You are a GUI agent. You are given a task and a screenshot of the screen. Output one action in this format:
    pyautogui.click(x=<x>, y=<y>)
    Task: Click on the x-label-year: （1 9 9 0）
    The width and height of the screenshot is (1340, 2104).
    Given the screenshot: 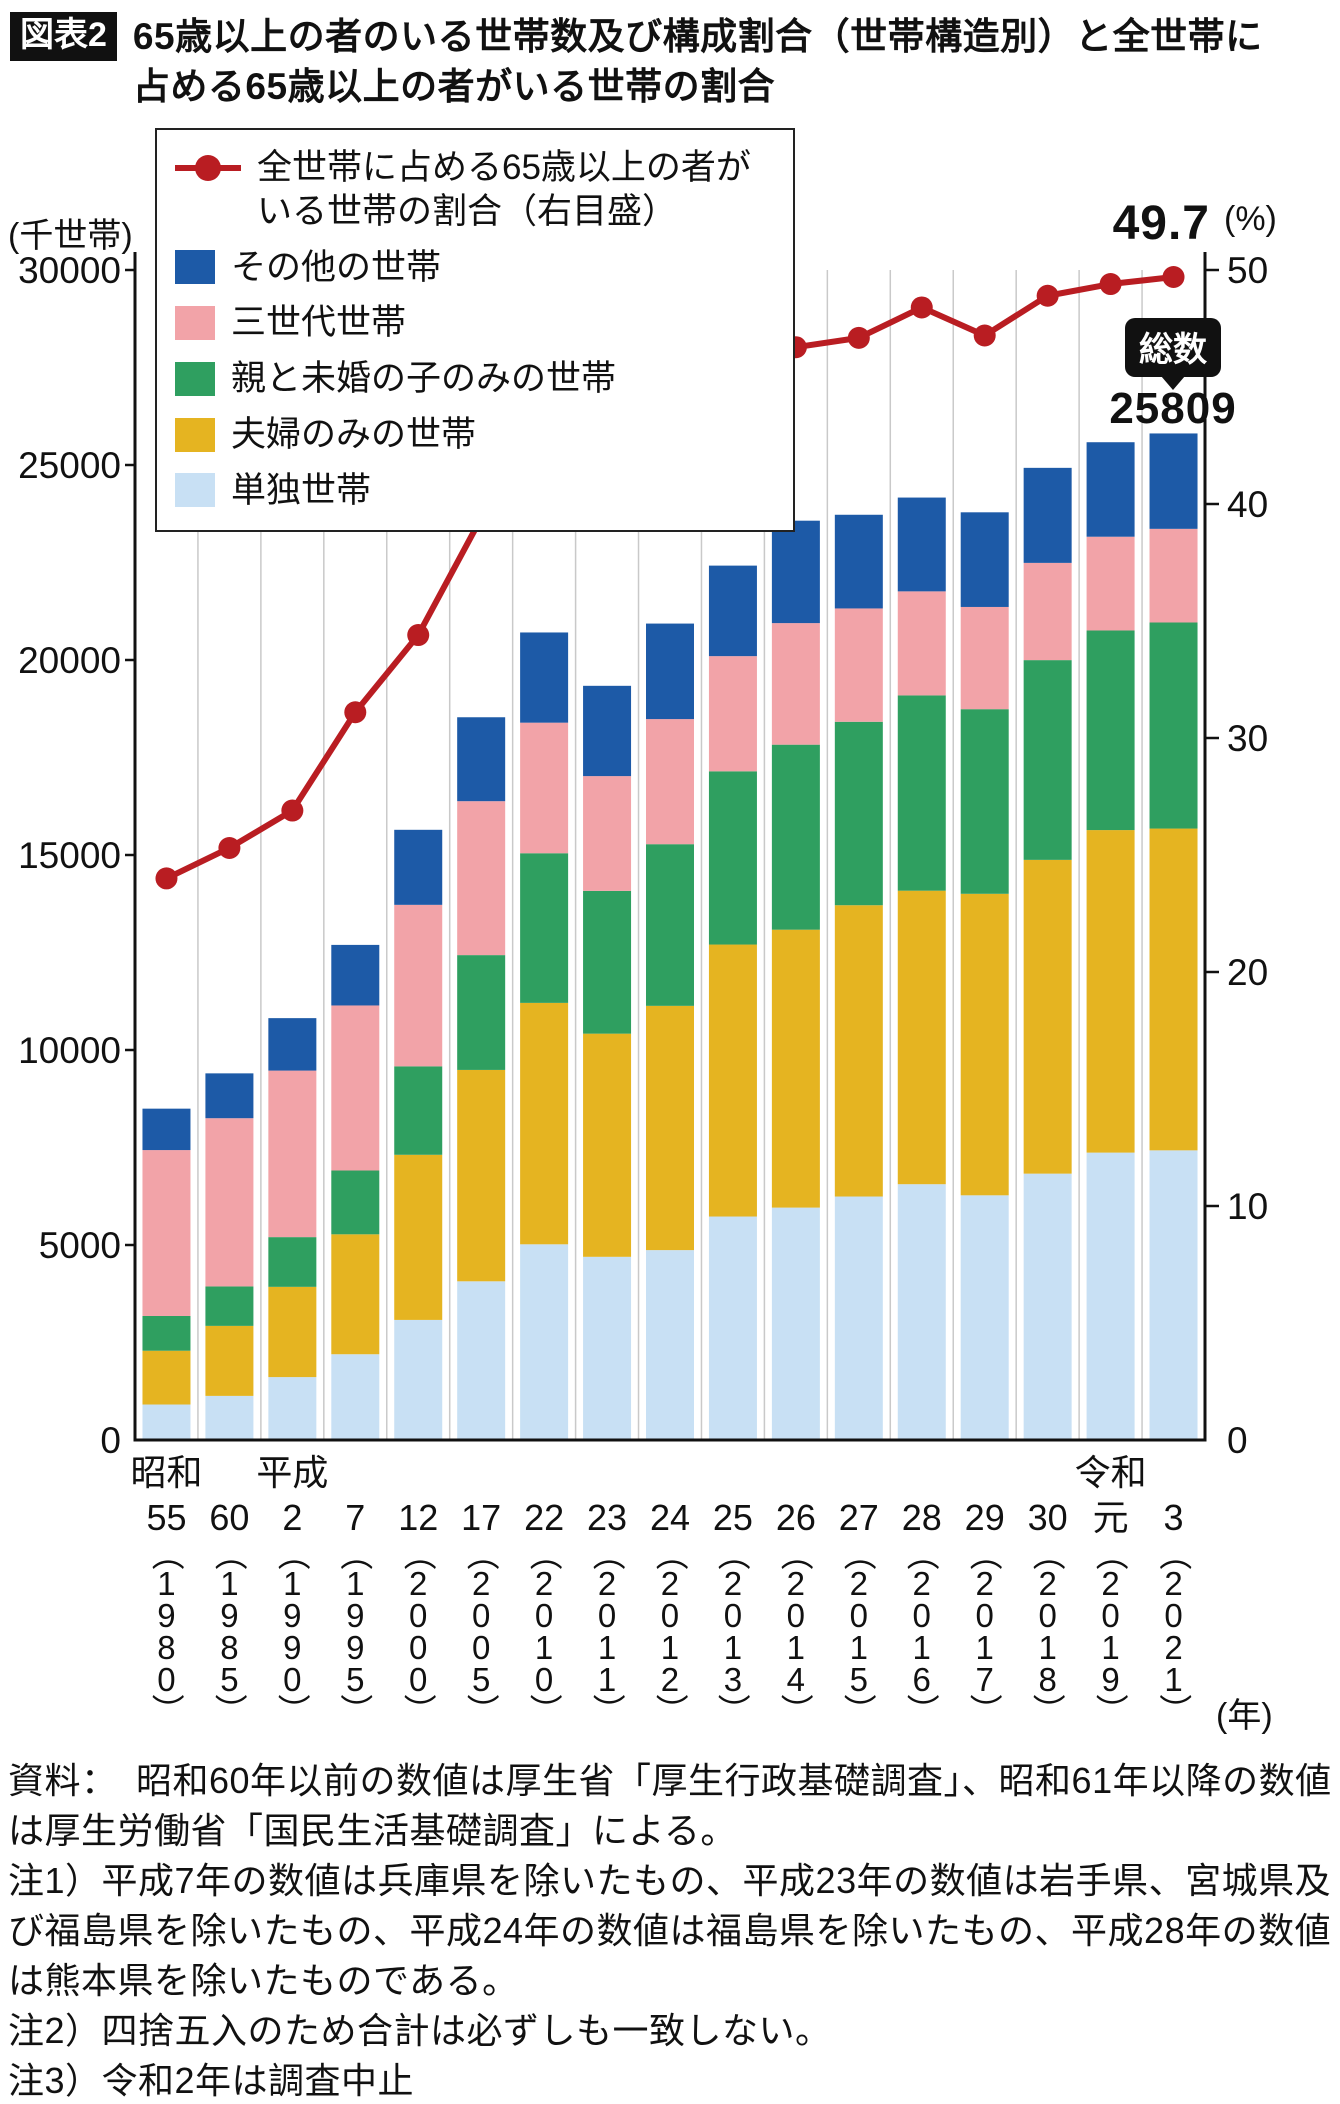 What is the action you would take?
    pyautogui.click(x=293, y=1632)
    